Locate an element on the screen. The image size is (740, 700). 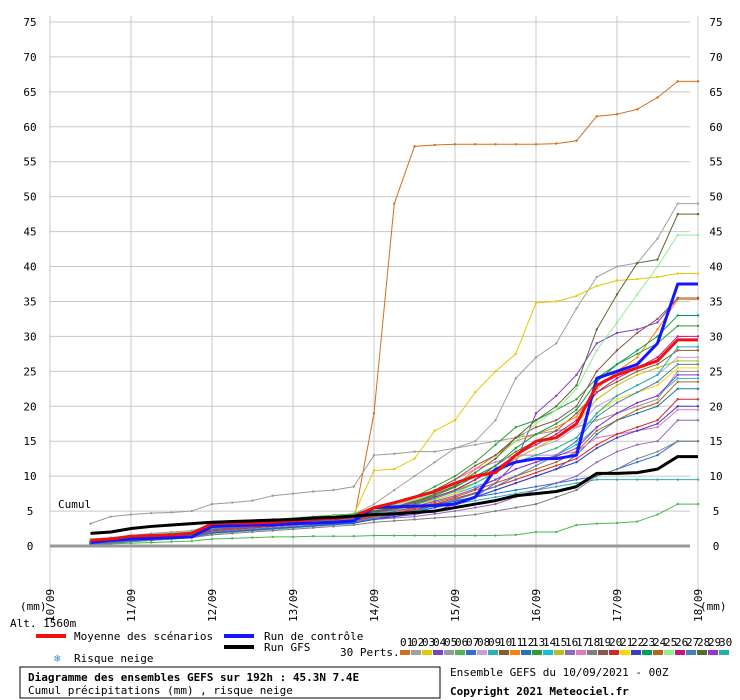
y-tick-label-right: 65 is located at coordinates (715, 92).